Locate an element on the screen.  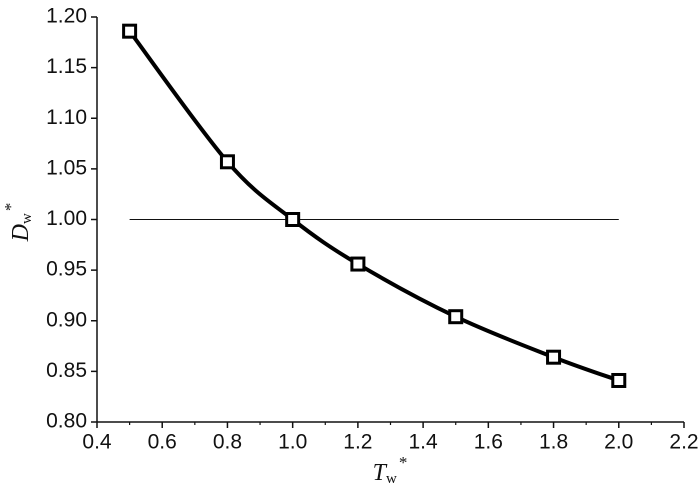
y-label-sub: w is located at coordinates (27, 218).